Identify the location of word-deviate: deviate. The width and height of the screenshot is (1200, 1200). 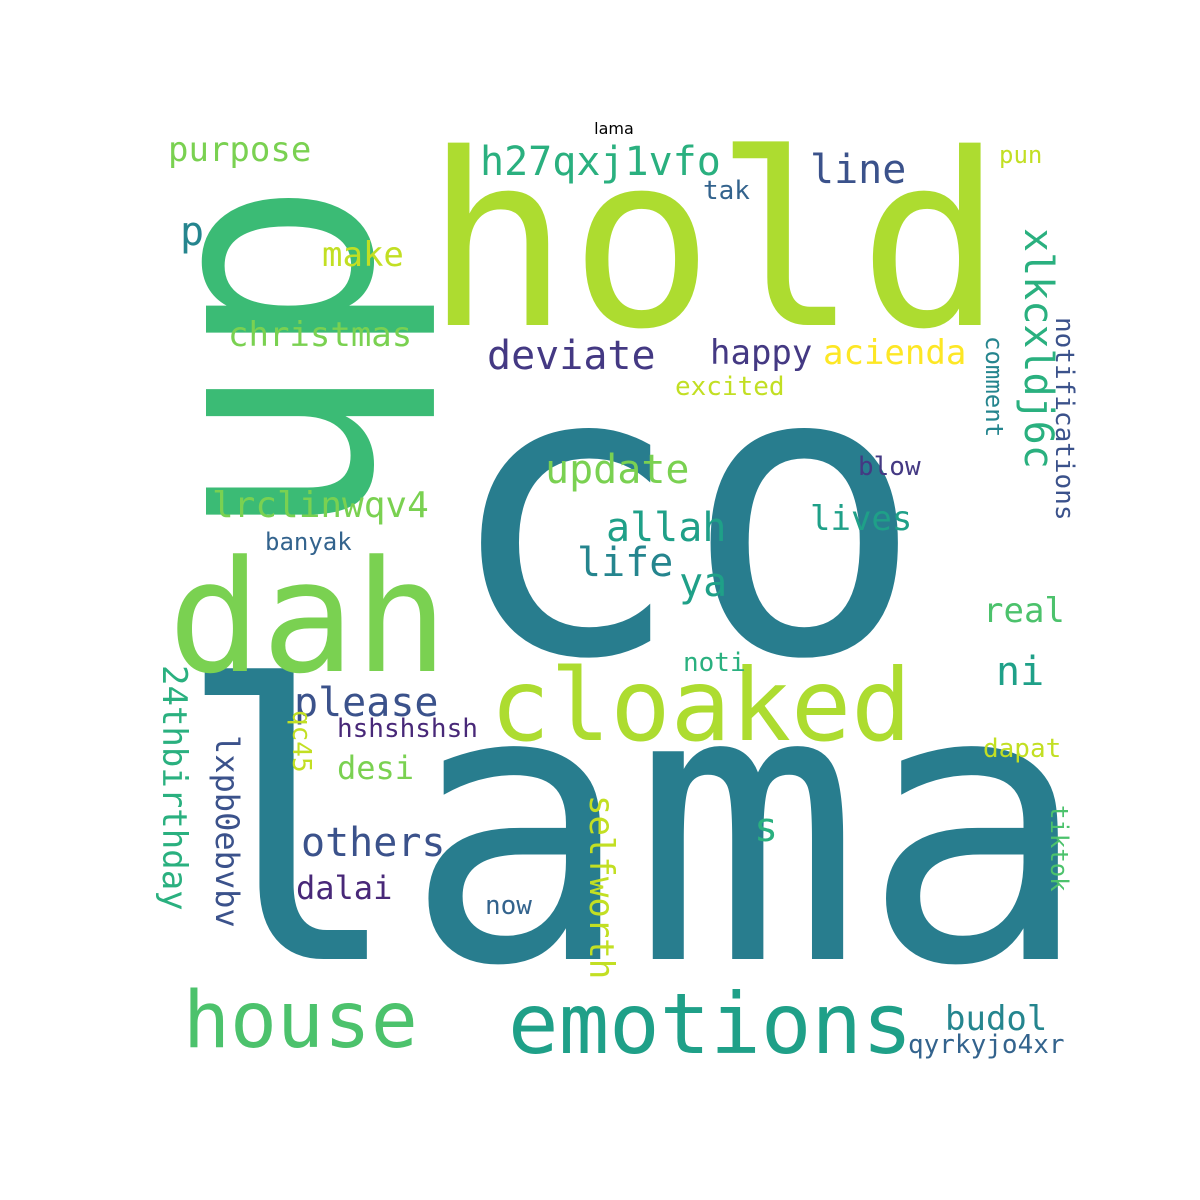
(571, 356).